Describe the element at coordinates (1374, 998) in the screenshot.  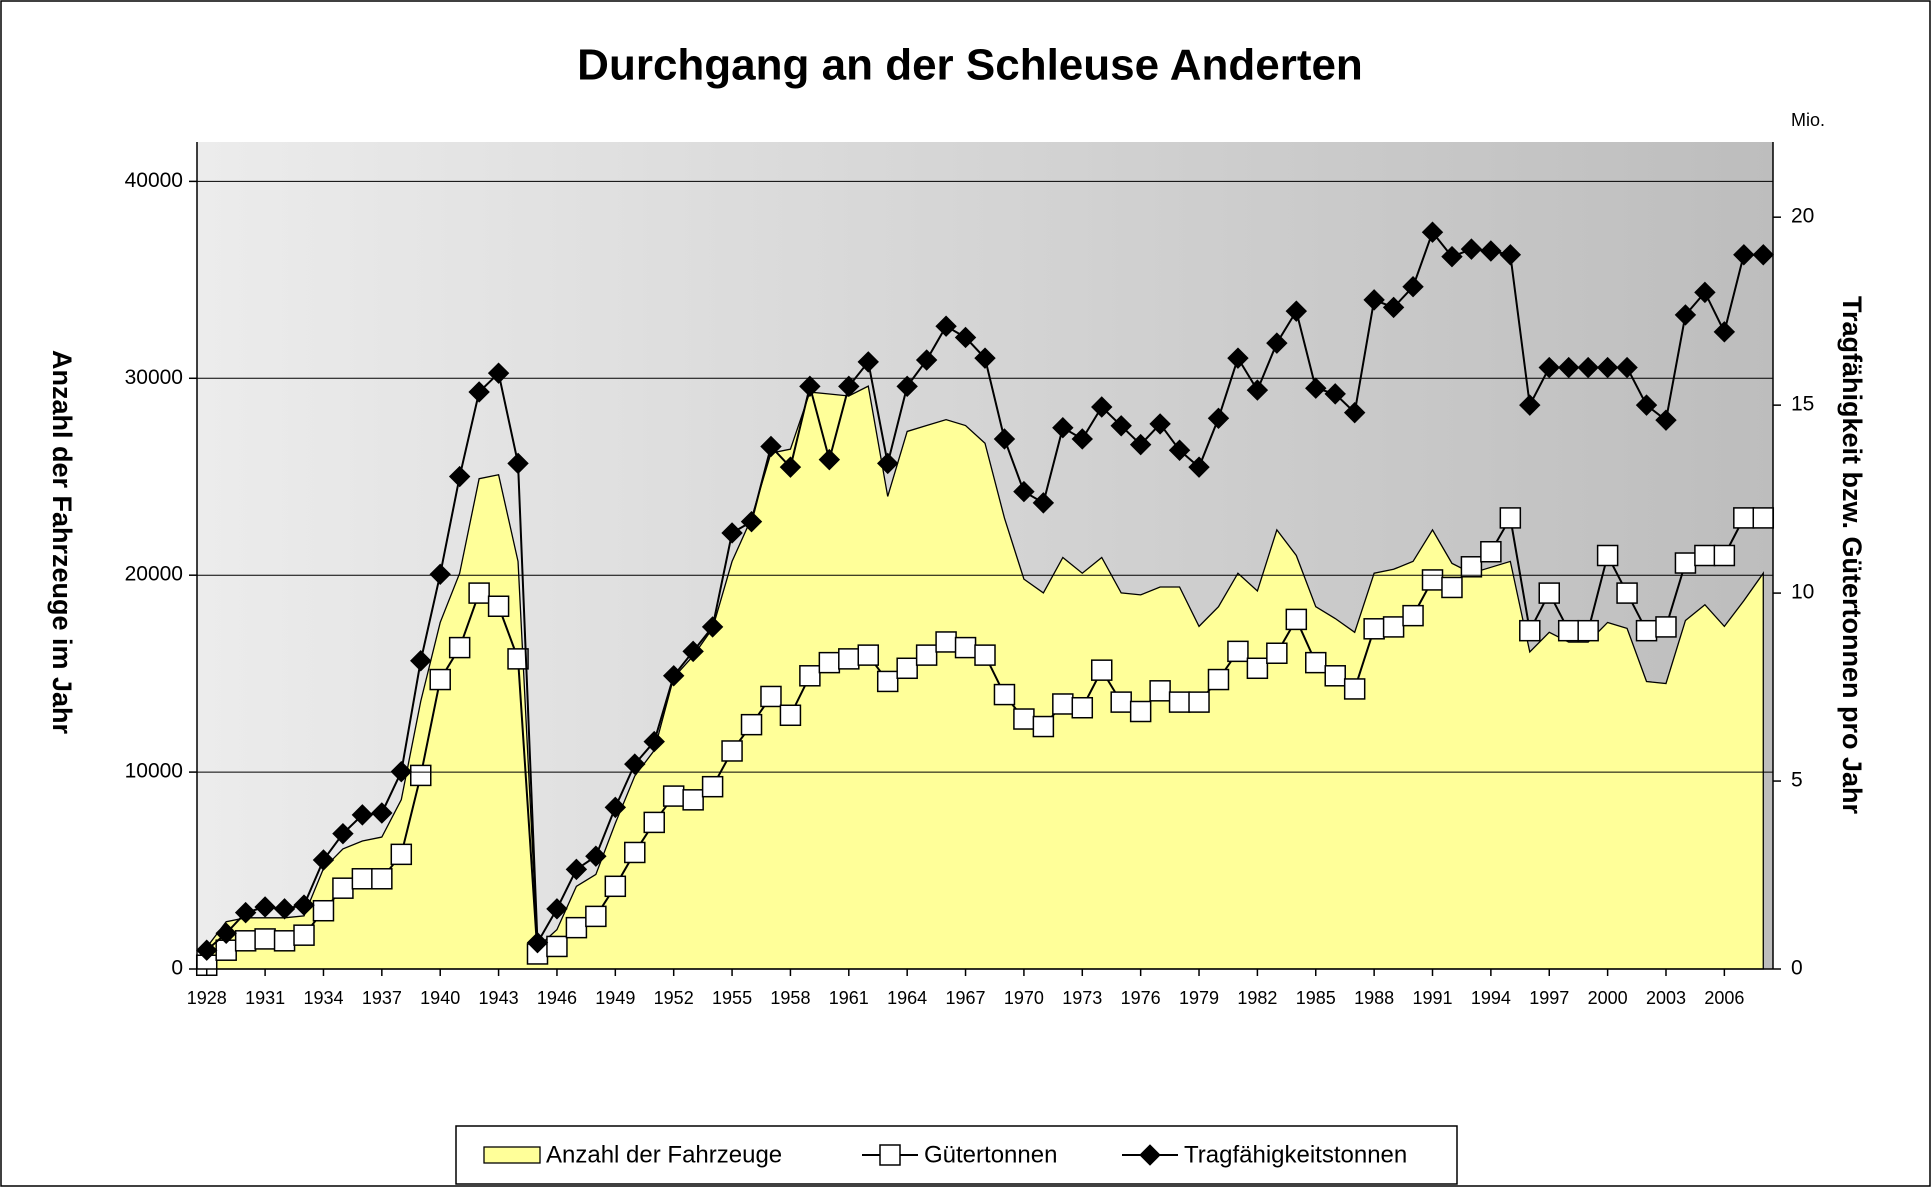
I see `x-tick-label: 1988` at that location.